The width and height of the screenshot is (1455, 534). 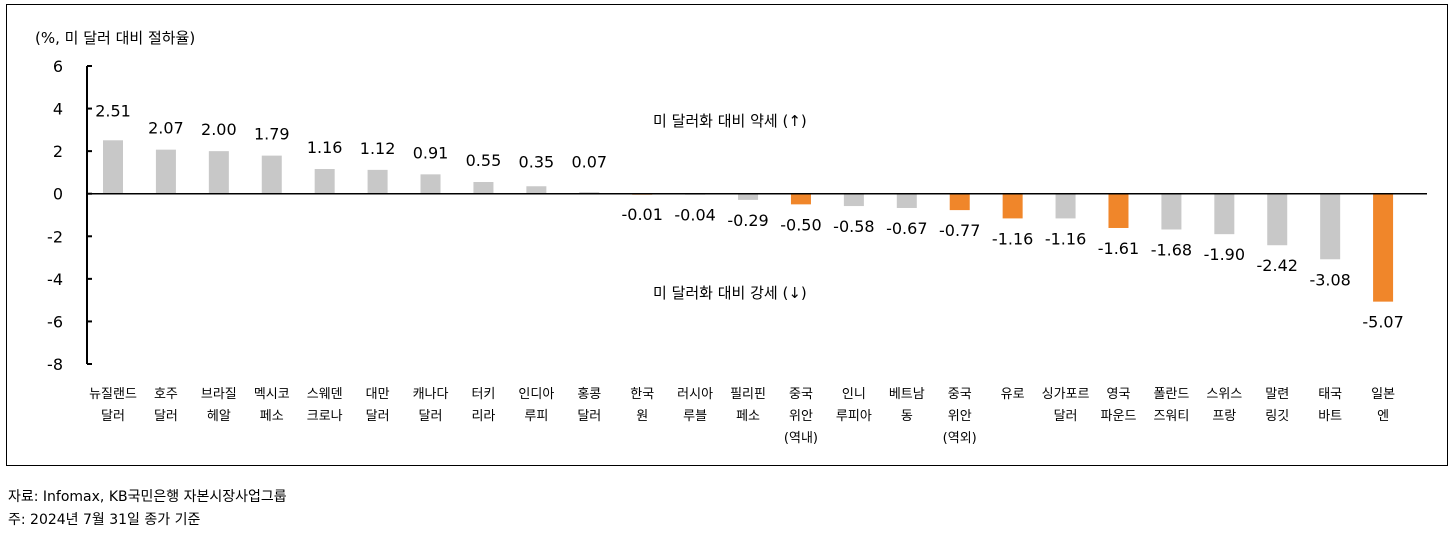 I want to click on category-label: 뉴질랜드, so click(x=113, y=394).